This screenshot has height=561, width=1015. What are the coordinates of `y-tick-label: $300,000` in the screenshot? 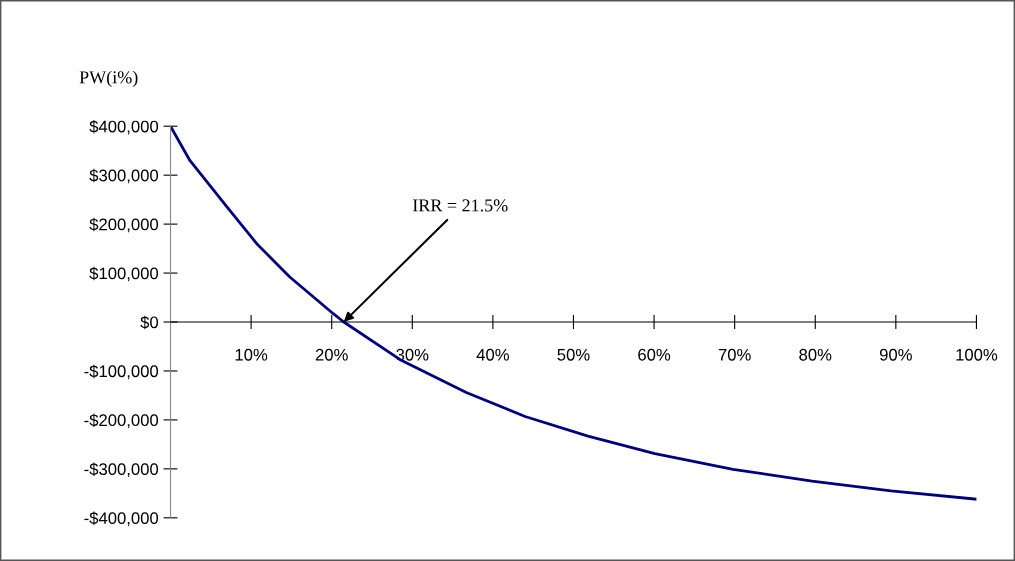 It's located at (124, 176).